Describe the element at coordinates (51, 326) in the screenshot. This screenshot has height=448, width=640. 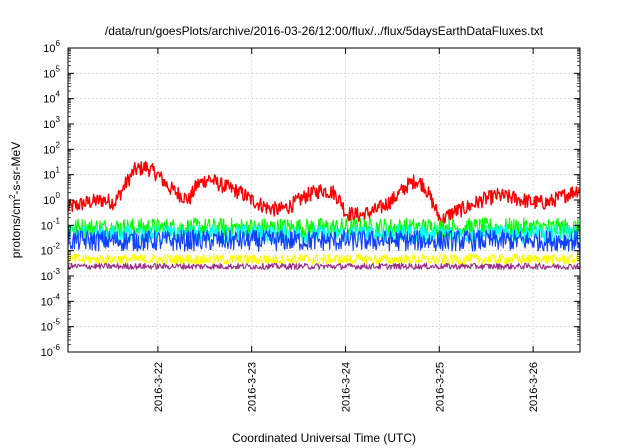
I see `y-tick-label: 10⁻⁵` at that location.